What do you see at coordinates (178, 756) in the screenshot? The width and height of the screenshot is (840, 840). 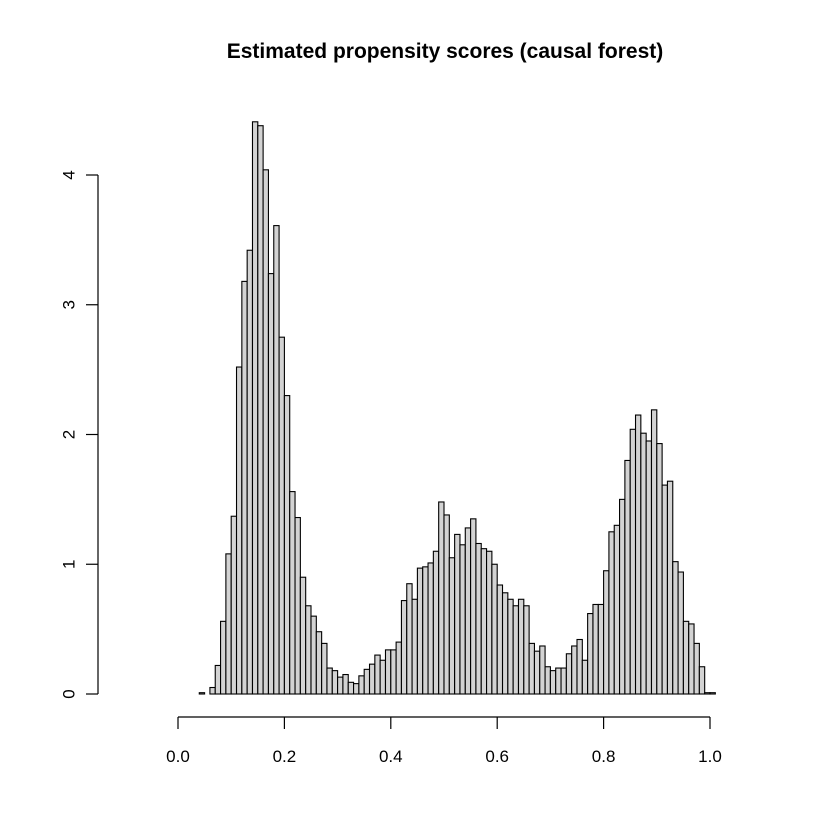 I see `x-tick-label: 0.0` at bounding box center [178, 756].